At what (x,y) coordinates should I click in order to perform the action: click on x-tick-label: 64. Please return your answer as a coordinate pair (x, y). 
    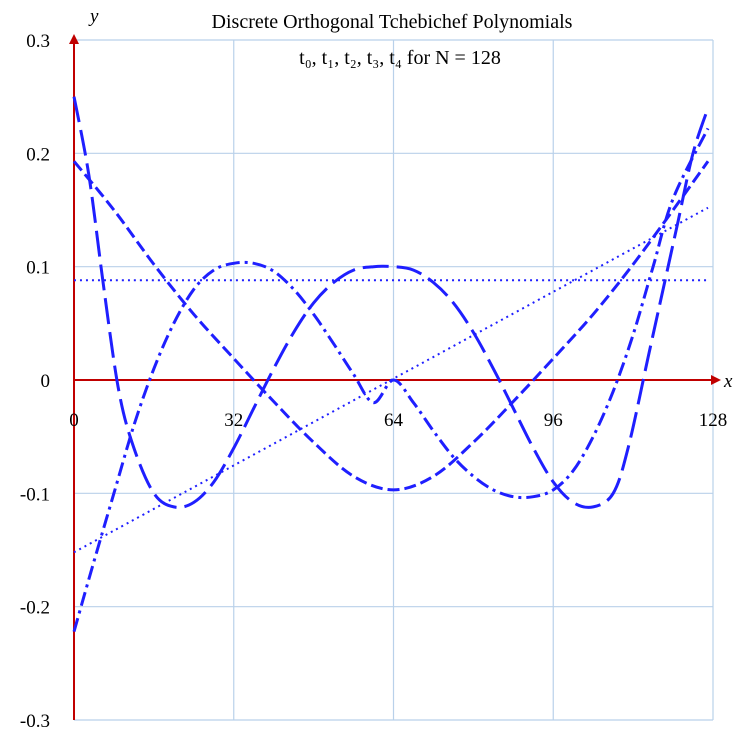
    Looking at the image, I should click on (394, 420).